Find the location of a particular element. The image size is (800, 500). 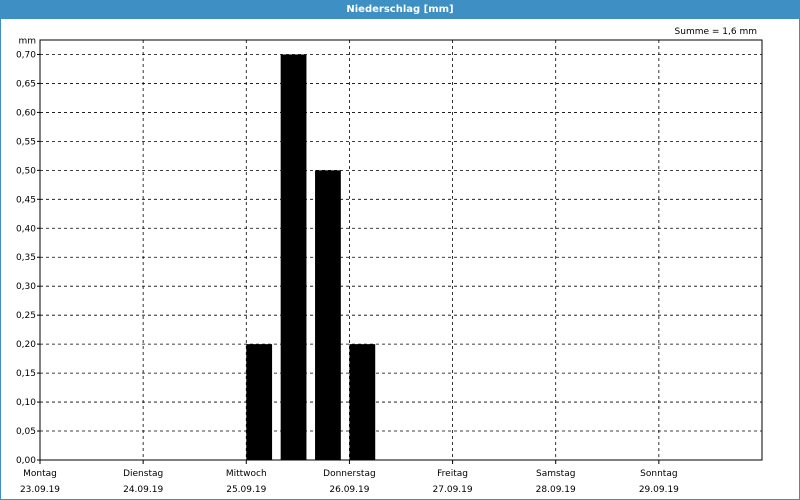

chart-title: Niederschlag [mm] is located at coordinates (400, 10).